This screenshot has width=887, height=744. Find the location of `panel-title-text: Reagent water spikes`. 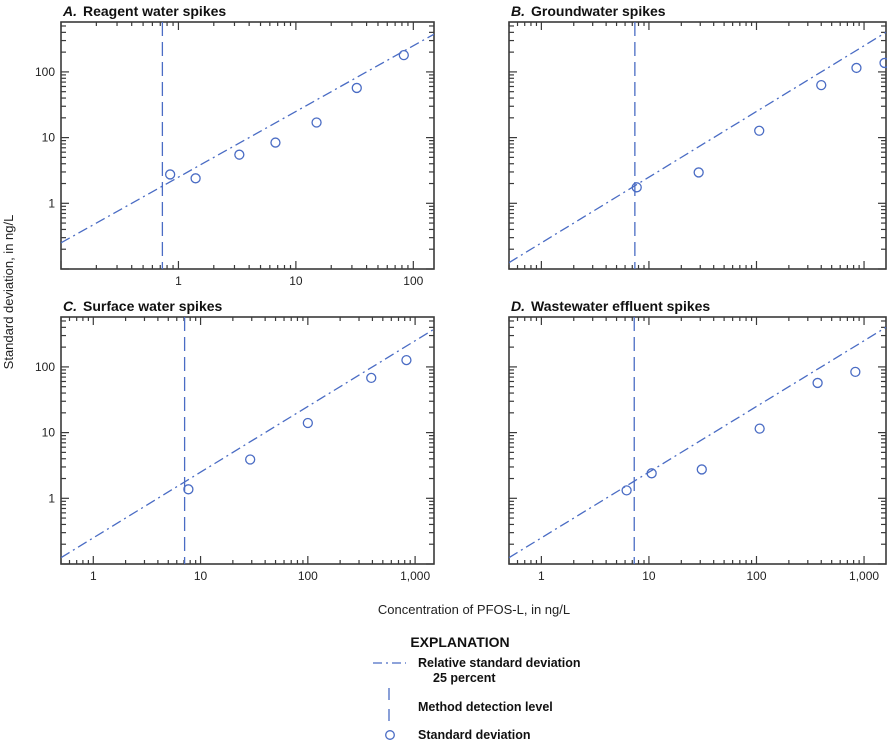

panel-title-text: Reagent water spikes is located at coordinates (154, 11).